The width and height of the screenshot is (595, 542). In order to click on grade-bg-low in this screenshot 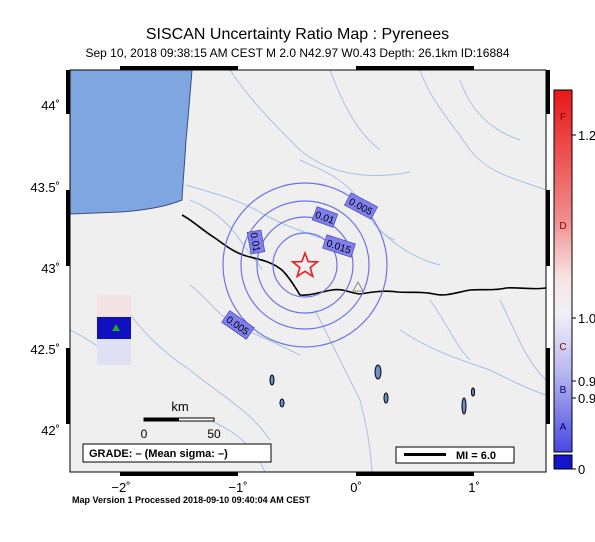, I will do `click(114, 352)`.